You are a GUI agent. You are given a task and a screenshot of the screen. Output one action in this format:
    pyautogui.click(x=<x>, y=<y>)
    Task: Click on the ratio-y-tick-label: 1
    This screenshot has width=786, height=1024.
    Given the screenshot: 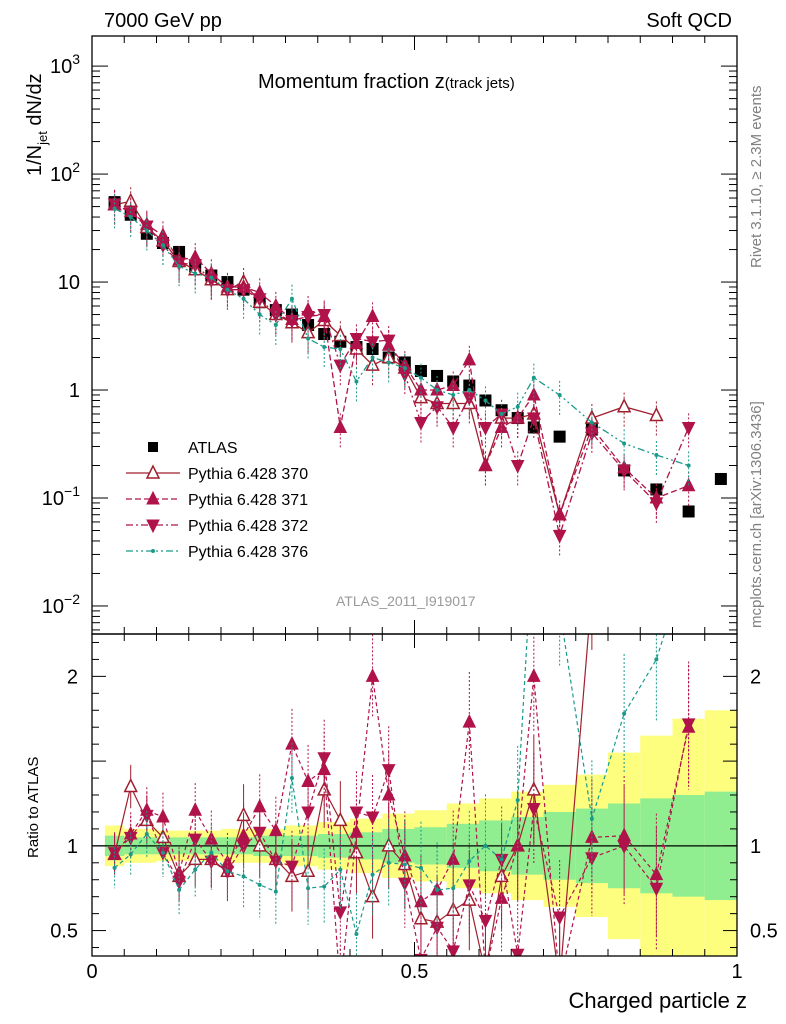 What is the action you would take?
    pyautogui.click(x=72, y=847)
    